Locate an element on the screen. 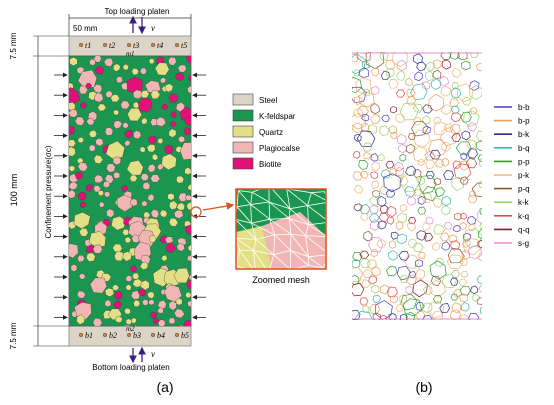 The height and width of the screenshot is (405, 554). platen-marker-label: t3 is located at coordinates (136, 45).